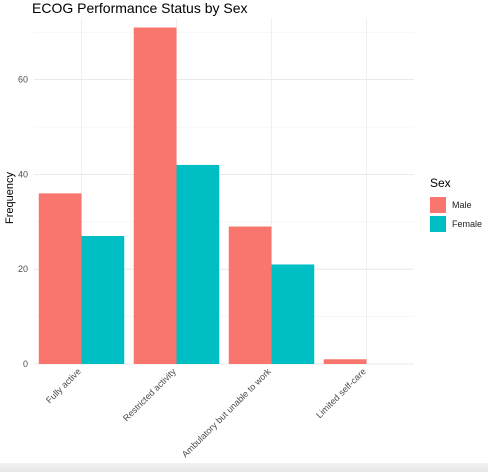 The width and height of the screenshot is (488, 472). What do you see at coordinates (438, 205) in the screenshot?
I see `legend-swatch-male` at bounding box center [438, 205].